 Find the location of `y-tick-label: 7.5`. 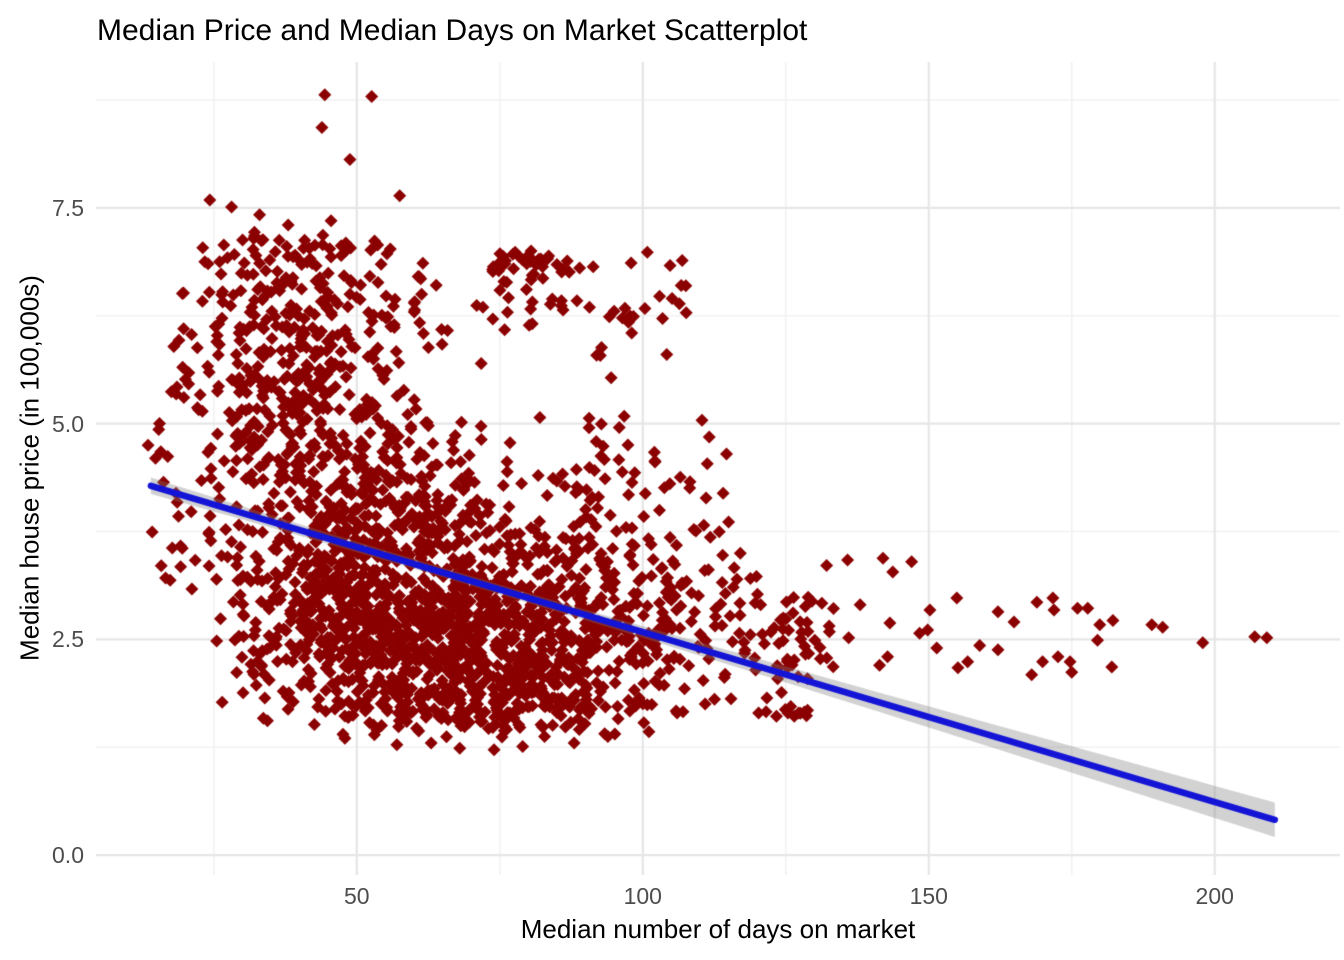

y-tick-label: 7.5 is located at coordinates (68, 207).